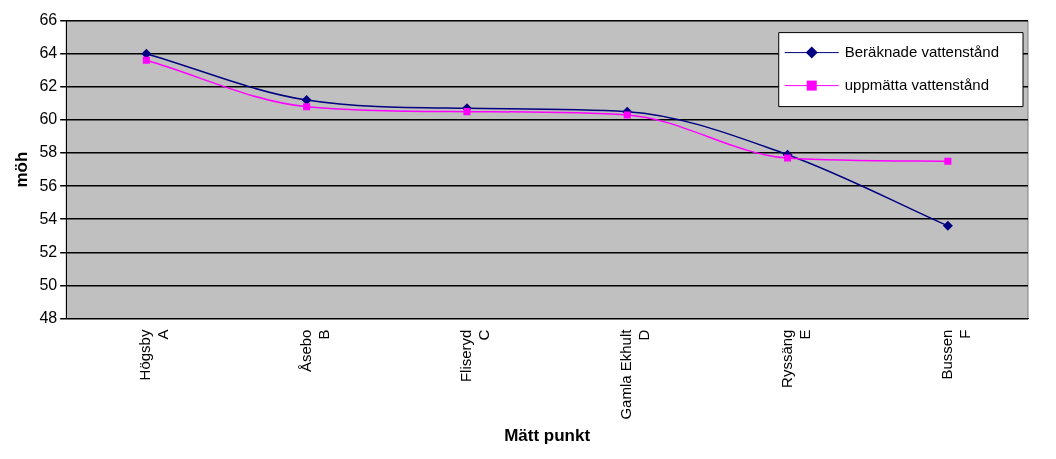 This screenshot has width=1056, height=459. What do you see at coordinates (314, 351) in the screenshot?
I see `x-tick-label: Åsebo B` at bounding box center [314, 351].